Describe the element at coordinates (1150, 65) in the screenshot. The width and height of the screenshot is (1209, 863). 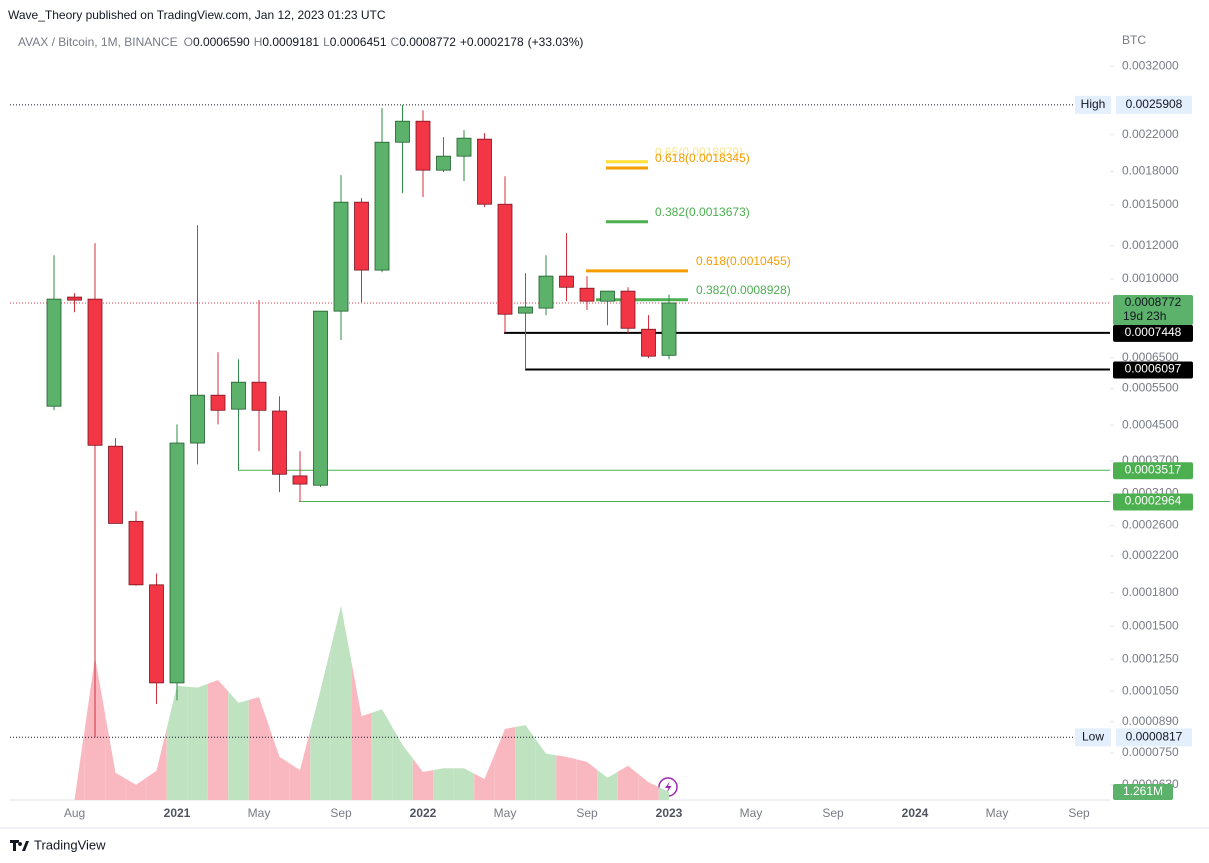
I see `y-tick-label: 0.0032000` at that location.